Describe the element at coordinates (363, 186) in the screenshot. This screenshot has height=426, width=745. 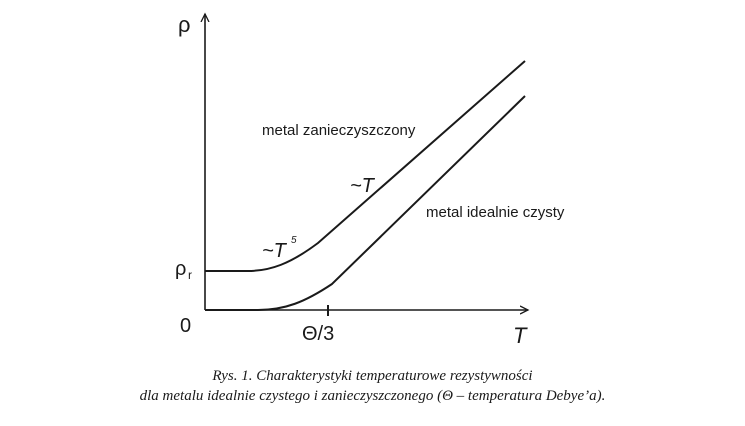
I see `linear-t-label: ~T` at that location.